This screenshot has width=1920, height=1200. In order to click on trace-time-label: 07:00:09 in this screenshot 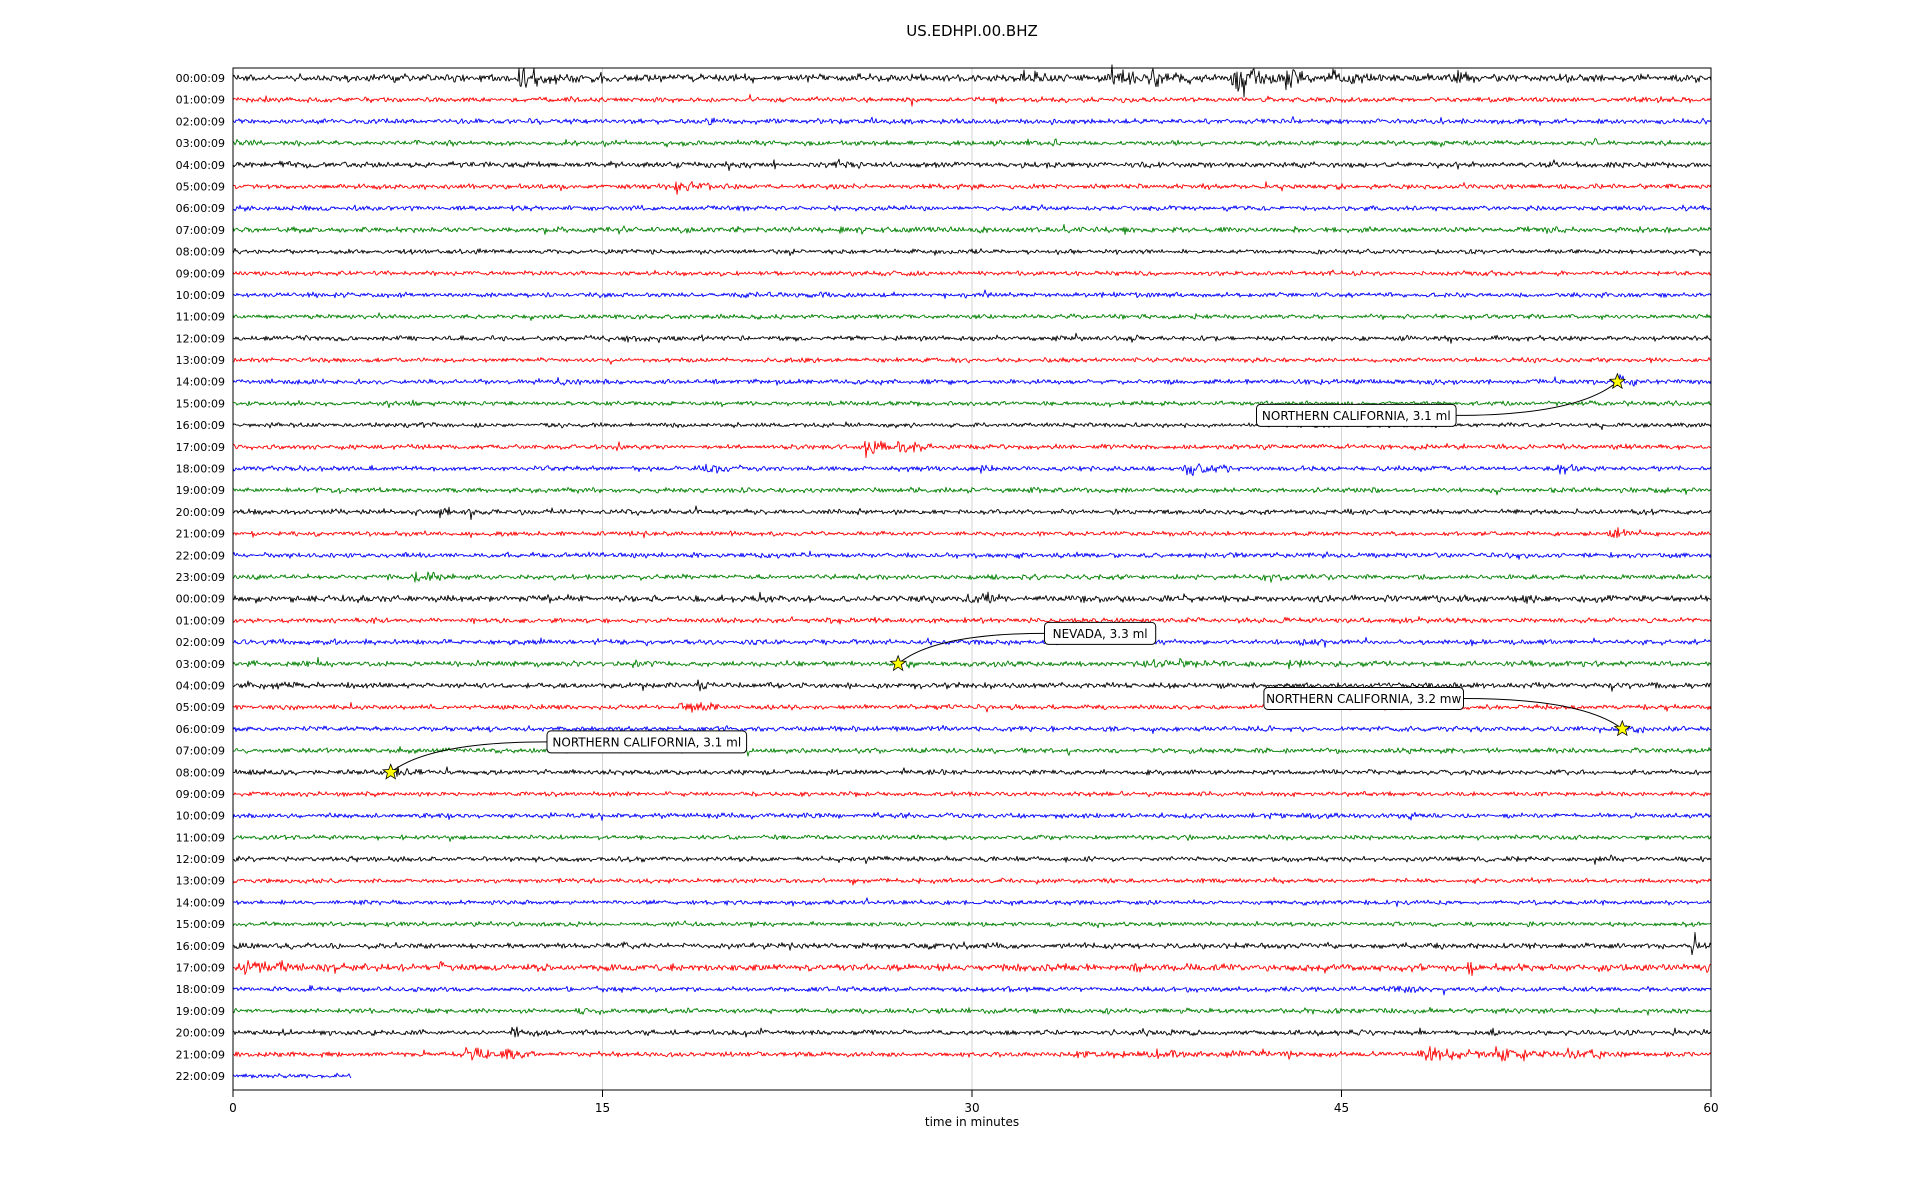, I will do `click(200, 751)`.